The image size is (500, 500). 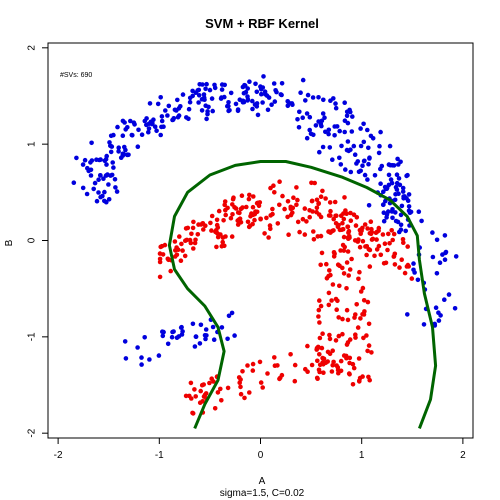 What do you see at coordinates (261, 455) in the screenshot?
I see `x-tick-label: 0` at bounding box center [261, 455].